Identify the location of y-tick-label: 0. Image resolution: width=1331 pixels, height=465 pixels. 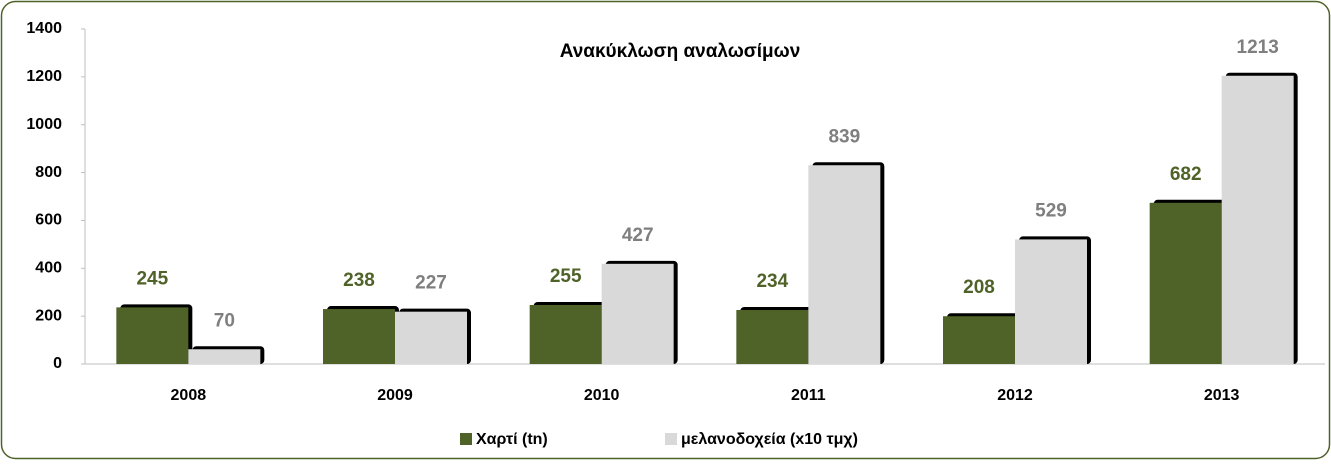
(57, 363).